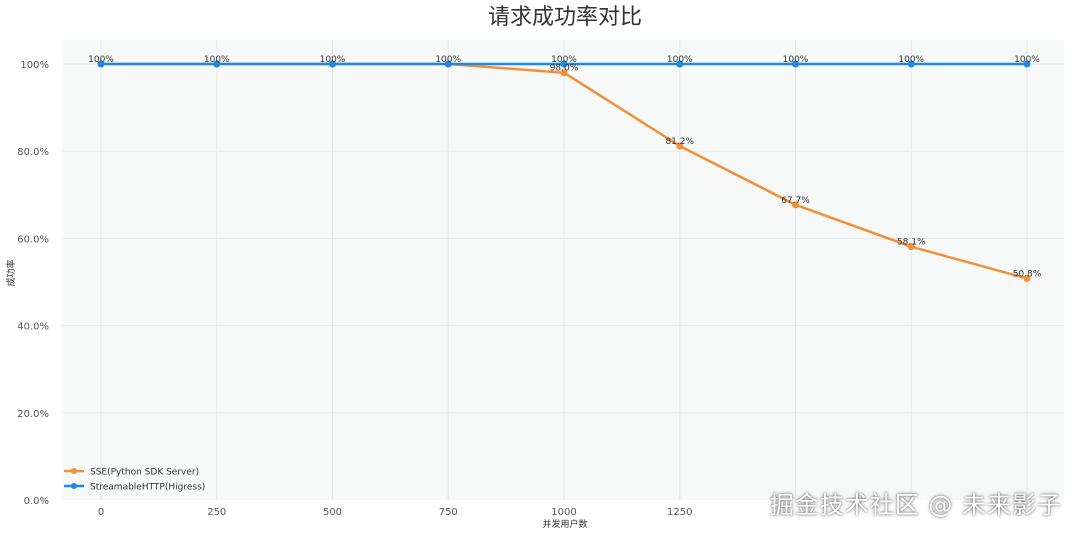 The width and height of the screenshot is (1080, 540). I want to click on watermark: 掘金技术社区 @ 未来影子, so click(915, 505).